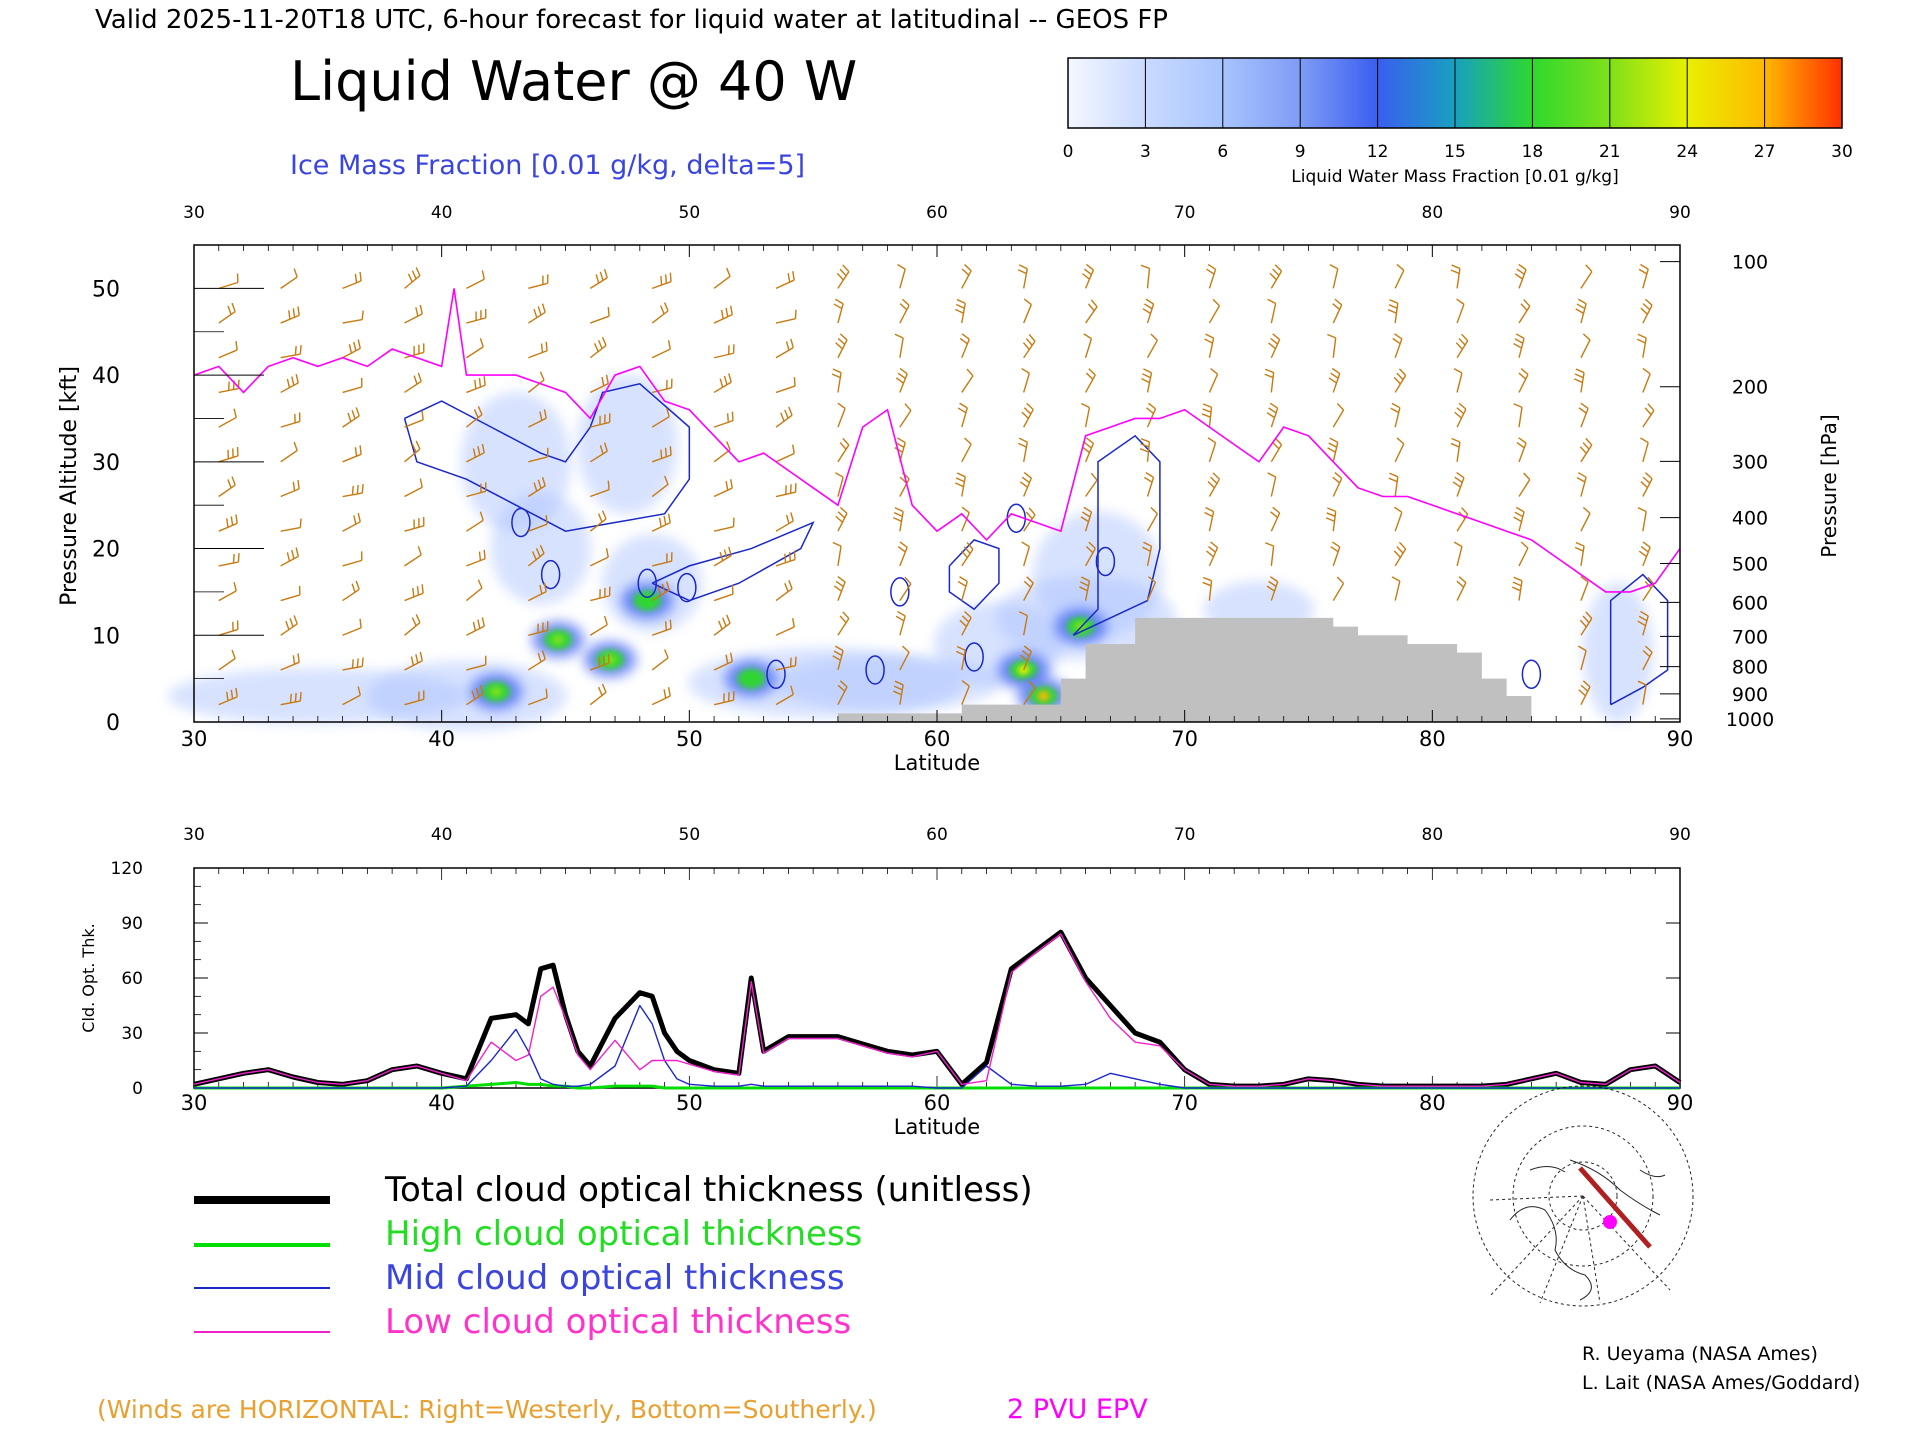 The image size is (1920, 1440). What do you see at coordinates (1680, 835) in the screenshot?
I see `bottom-panel-top-tick-label: 90` at bounding box center [1680, 835].